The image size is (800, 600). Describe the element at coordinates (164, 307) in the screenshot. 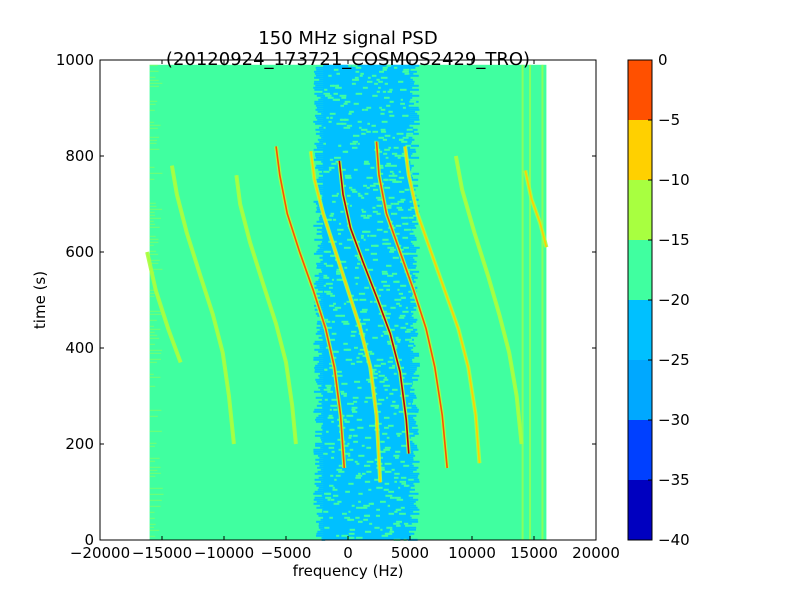

I see `trace-left-edge` at that location.